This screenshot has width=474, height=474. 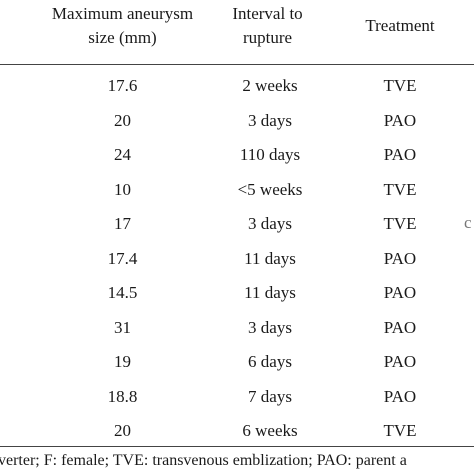 I want to click on table-row: 17 3 days TVE, so click(x=237, y=224).